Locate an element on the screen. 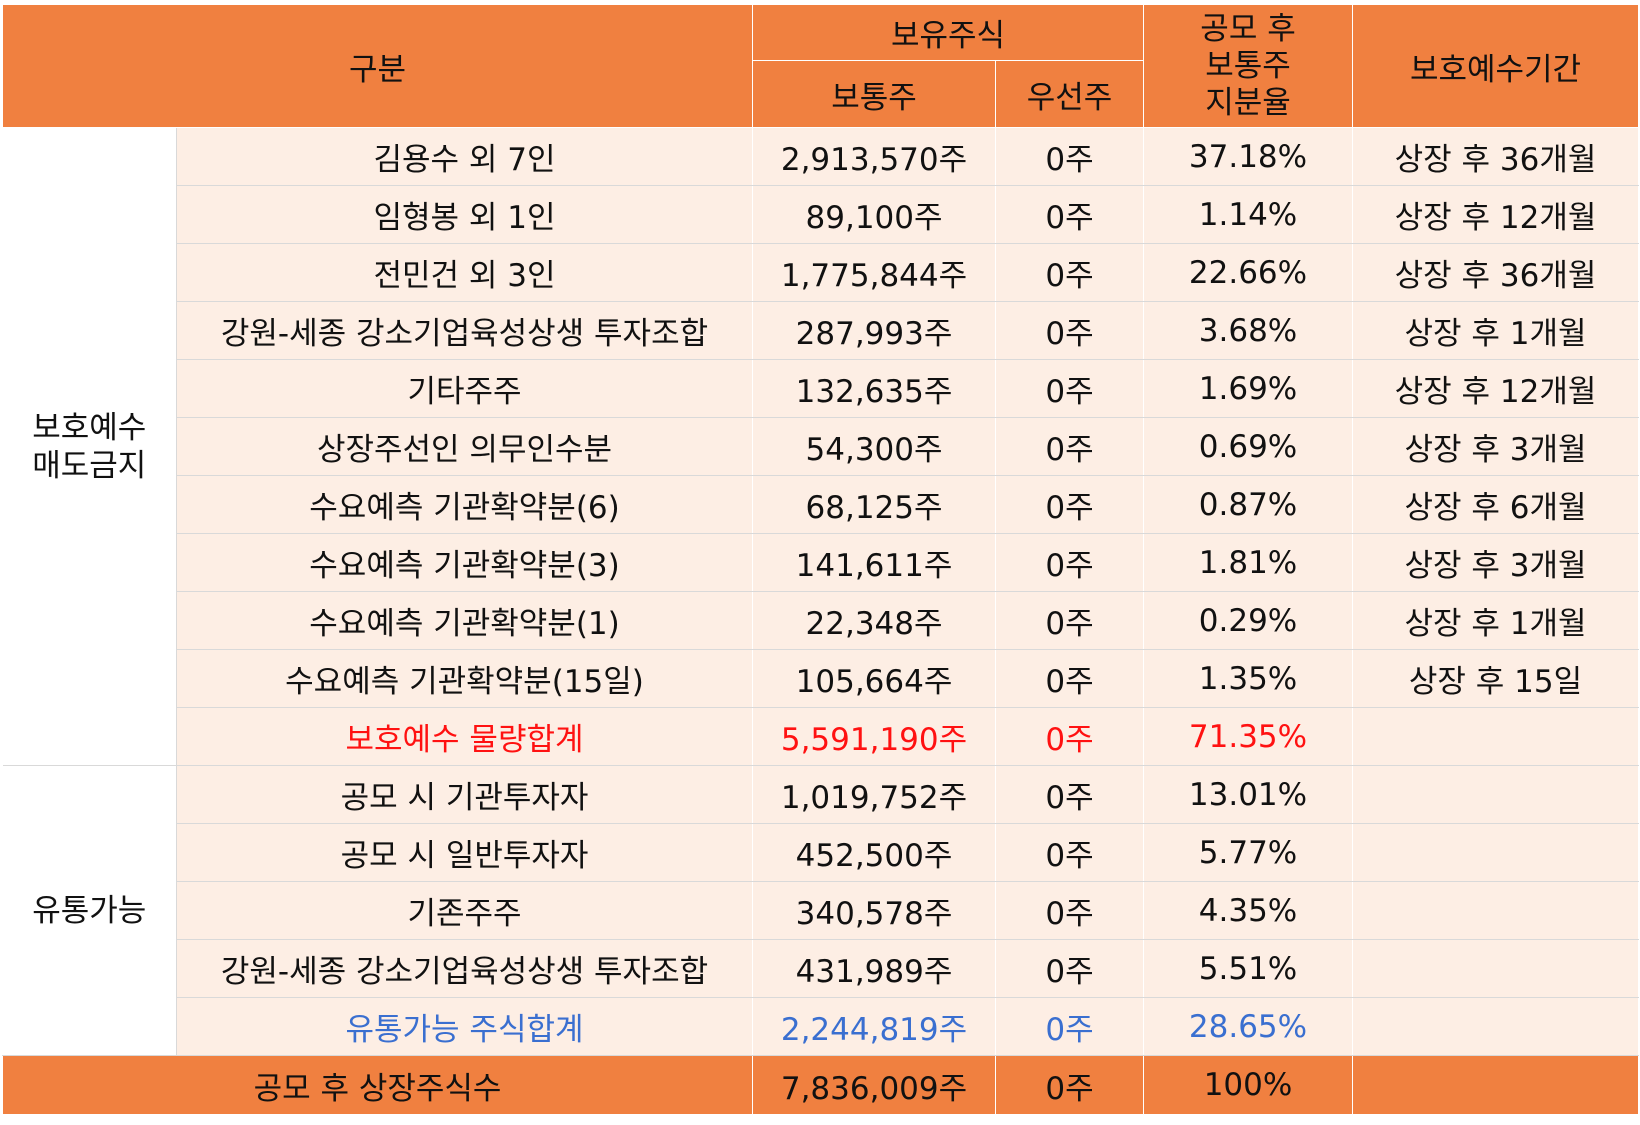 This screenshot has width=1640, height=1125. header-holdings: 보유주식 is located at coordinates (948, 32).